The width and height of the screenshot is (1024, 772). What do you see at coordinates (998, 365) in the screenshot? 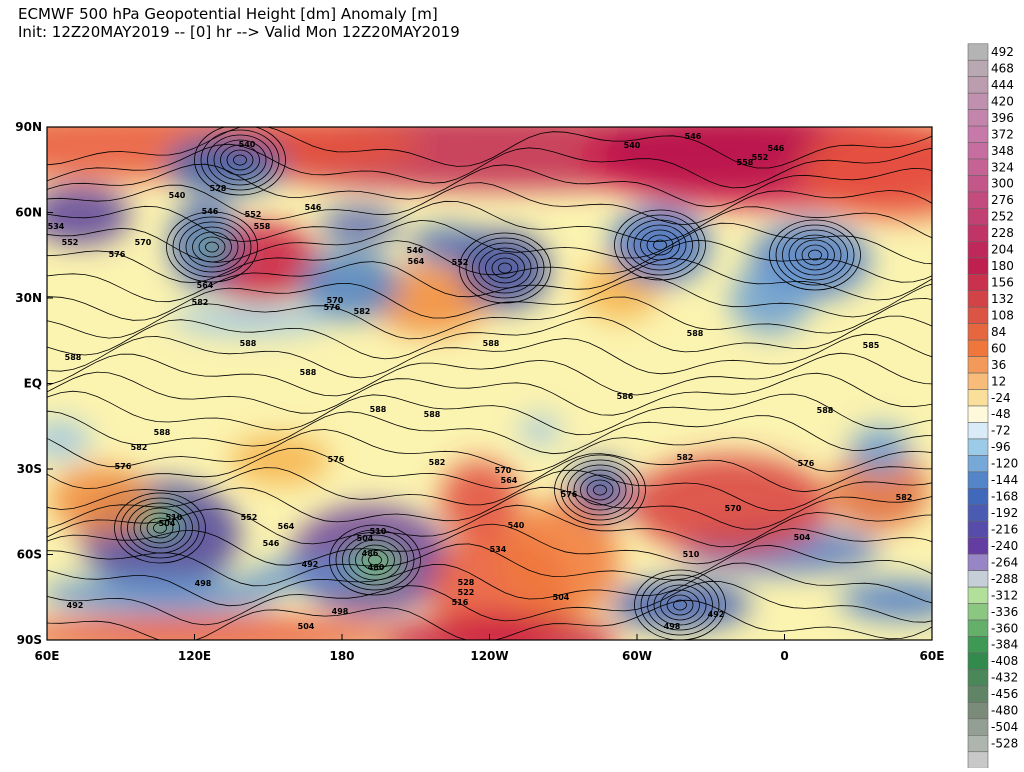
I see `colorbar-label: 36` at bounding box center [998, 365].